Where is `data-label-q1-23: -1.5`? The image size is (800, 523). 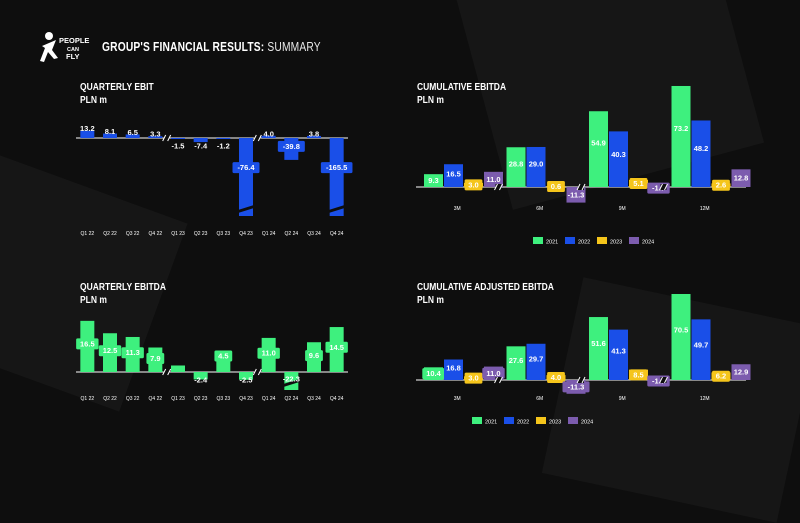 data-label-q1-23: -1.5 is located at coordinates (178, 146).